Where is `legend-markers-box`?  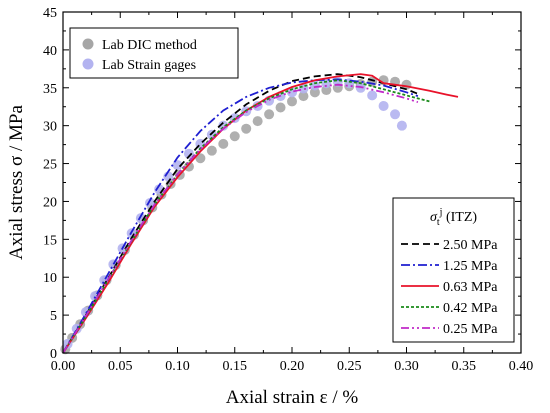
legend-markers-box is located at coordinates (154, 53).